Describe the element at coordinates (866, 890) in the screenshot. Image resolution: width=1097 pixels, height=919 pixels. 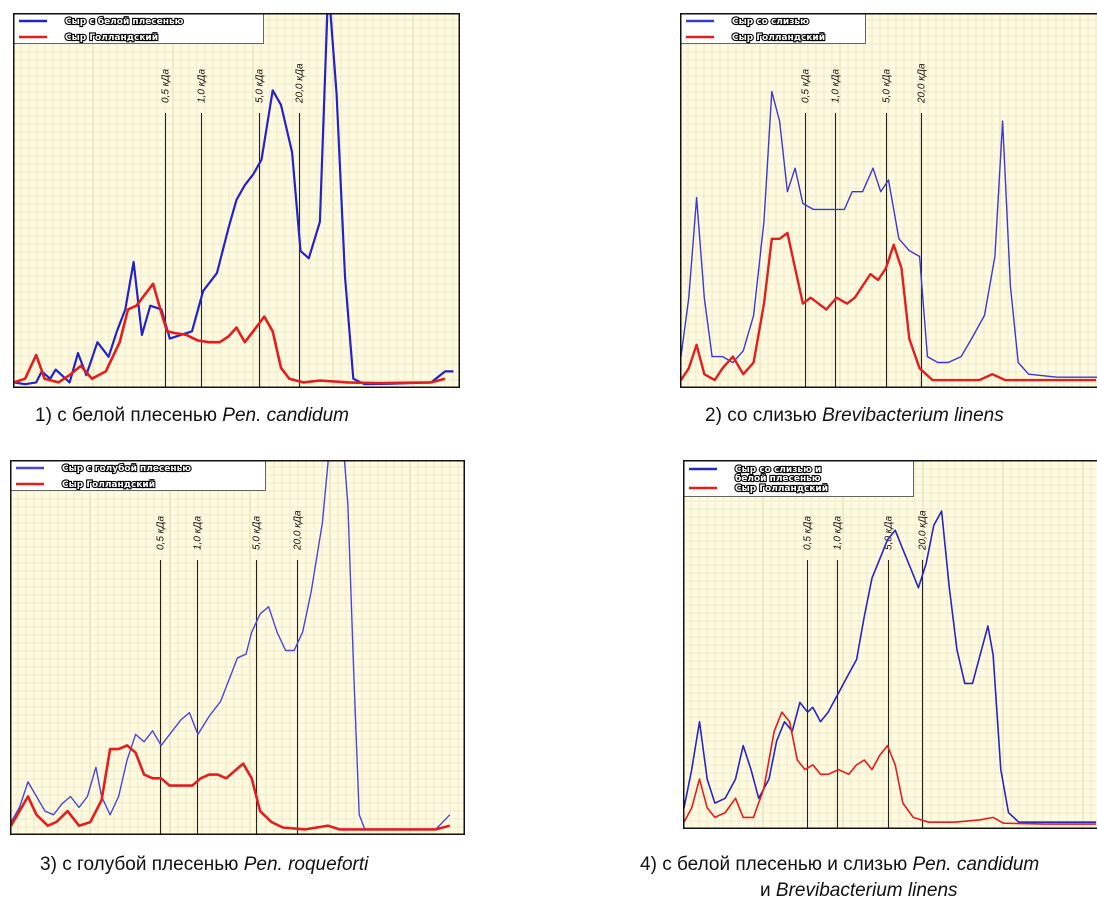
I see `caption-4-line2-species: Brevibacterium linens` at that location.